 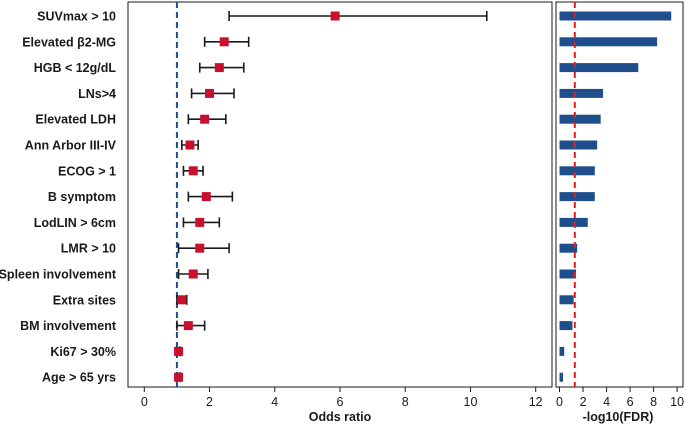 What do you see at coordinates (71, 146) in the screenshot?
I see `row-label: Ann Arbor III-IV` at bounding box center [71, 146].